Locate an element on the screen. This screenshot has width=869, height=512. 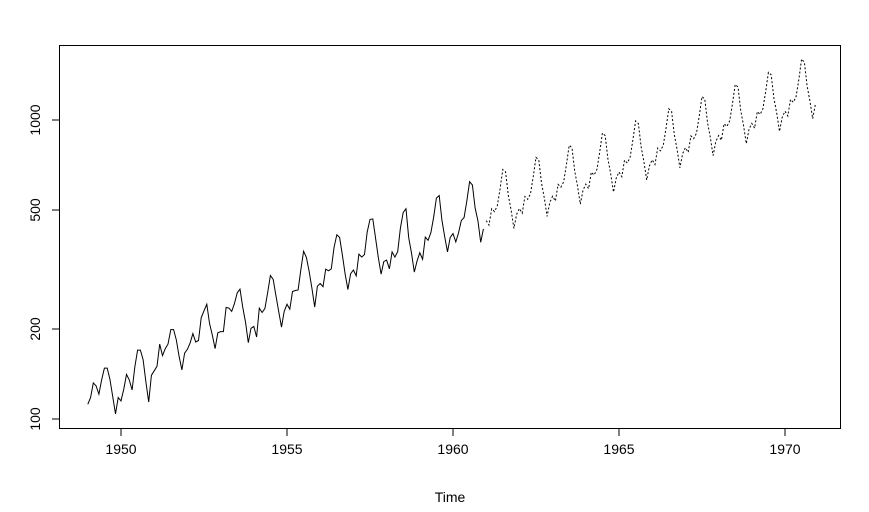
x-axis: 1950 1955 1960 1965 1970 is located at coordinates (453, 443).